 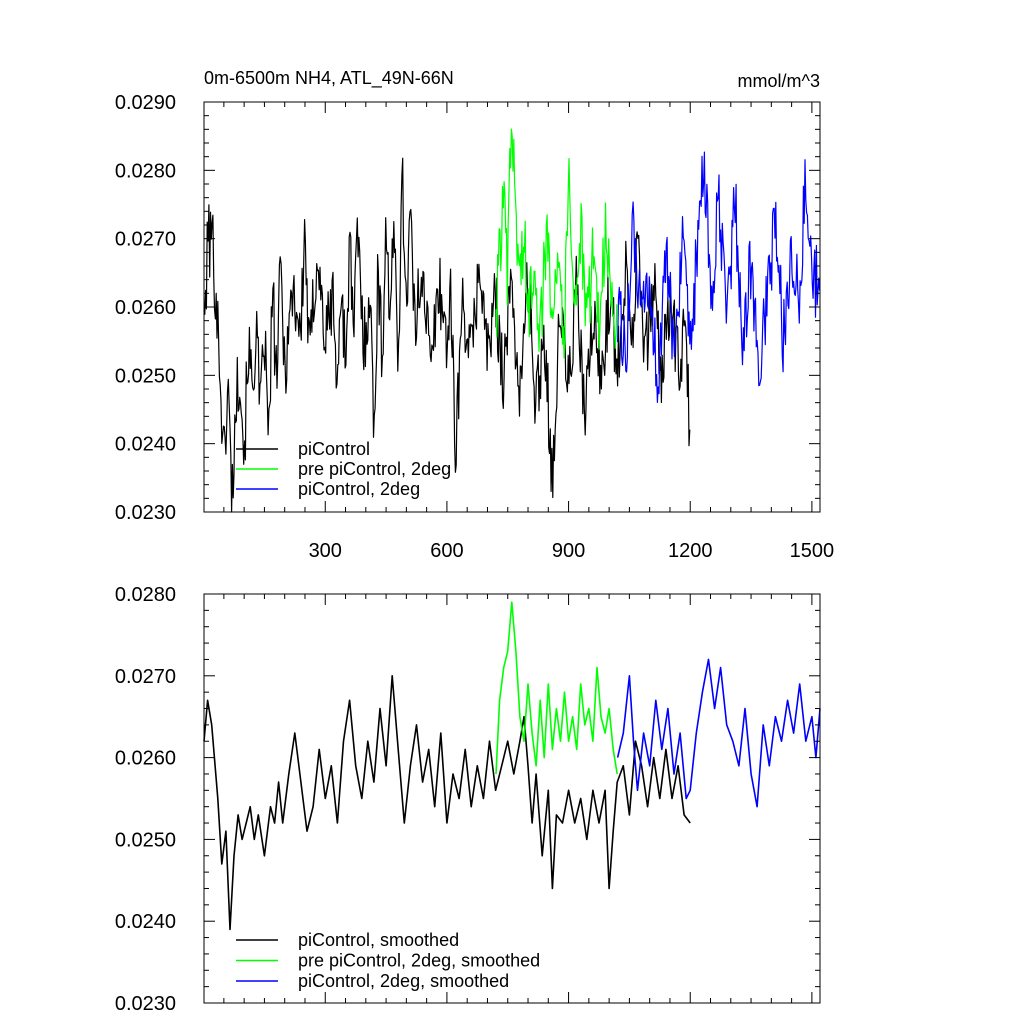 I want to click on units-label: mmol/m^3, so click(x=779, y=81).